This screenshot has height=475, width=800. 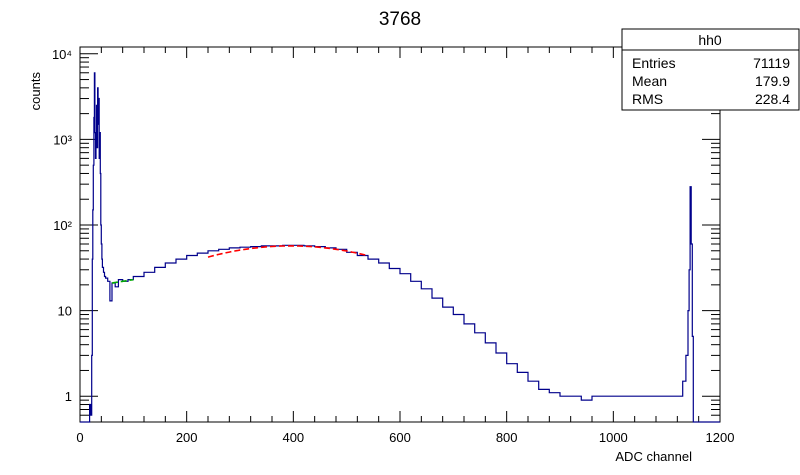 I want to click on y-tick-label: 1, so click(x=68, y=396).